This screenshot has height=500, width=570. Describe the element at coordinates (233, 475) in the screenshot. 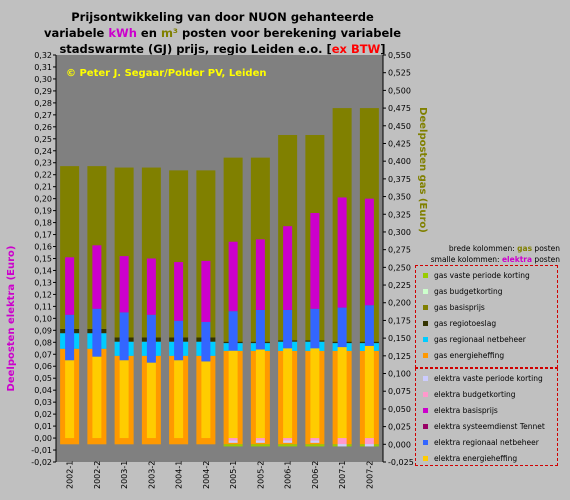

I see `category-label: 2005-1` at that location.